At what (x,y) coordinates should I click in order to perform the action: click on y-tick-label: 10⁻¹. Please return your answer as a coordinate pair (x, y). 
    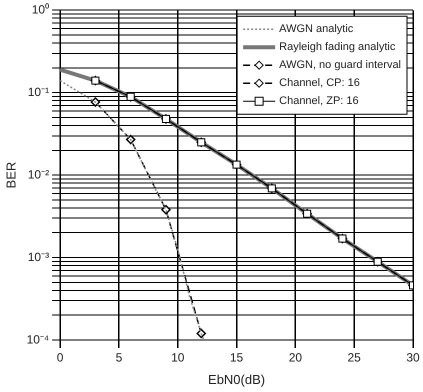
    Looking at the image, I should click on (39, 91).